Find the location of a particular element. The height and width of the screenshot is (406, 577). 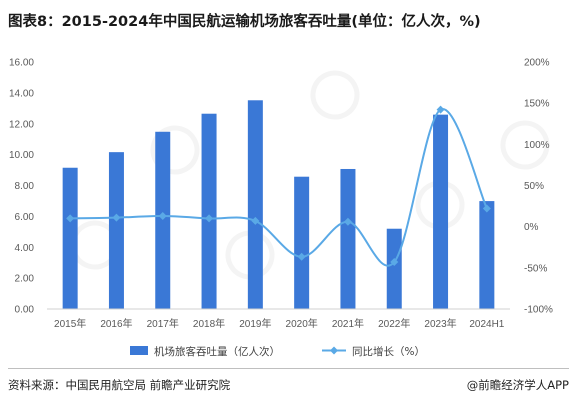

left-tick-label: 8.00 is located at coordinates (25, 186).